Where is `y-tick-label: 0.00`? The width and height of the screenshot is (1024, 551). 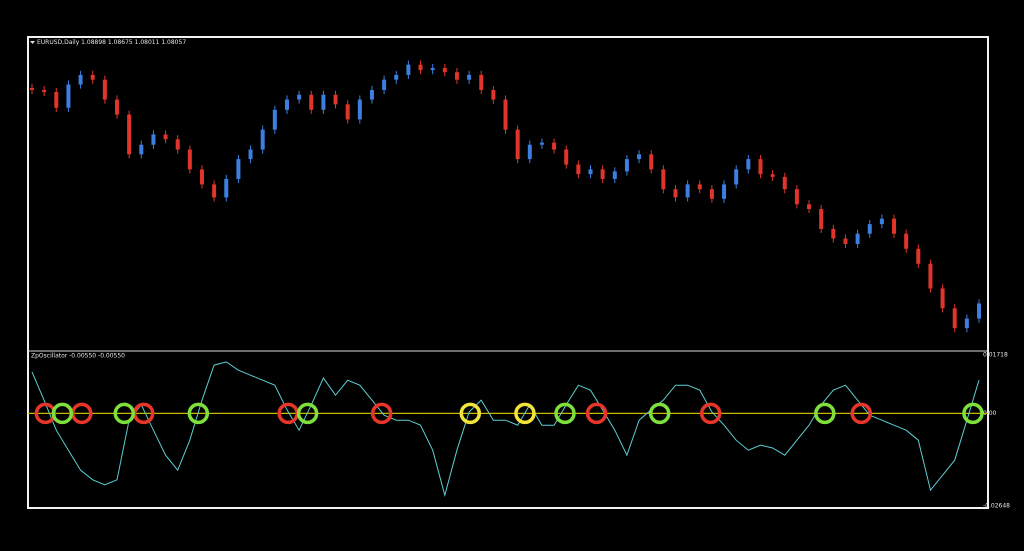
y-tick-label: 0.00 is located at coordinates (990, 413).